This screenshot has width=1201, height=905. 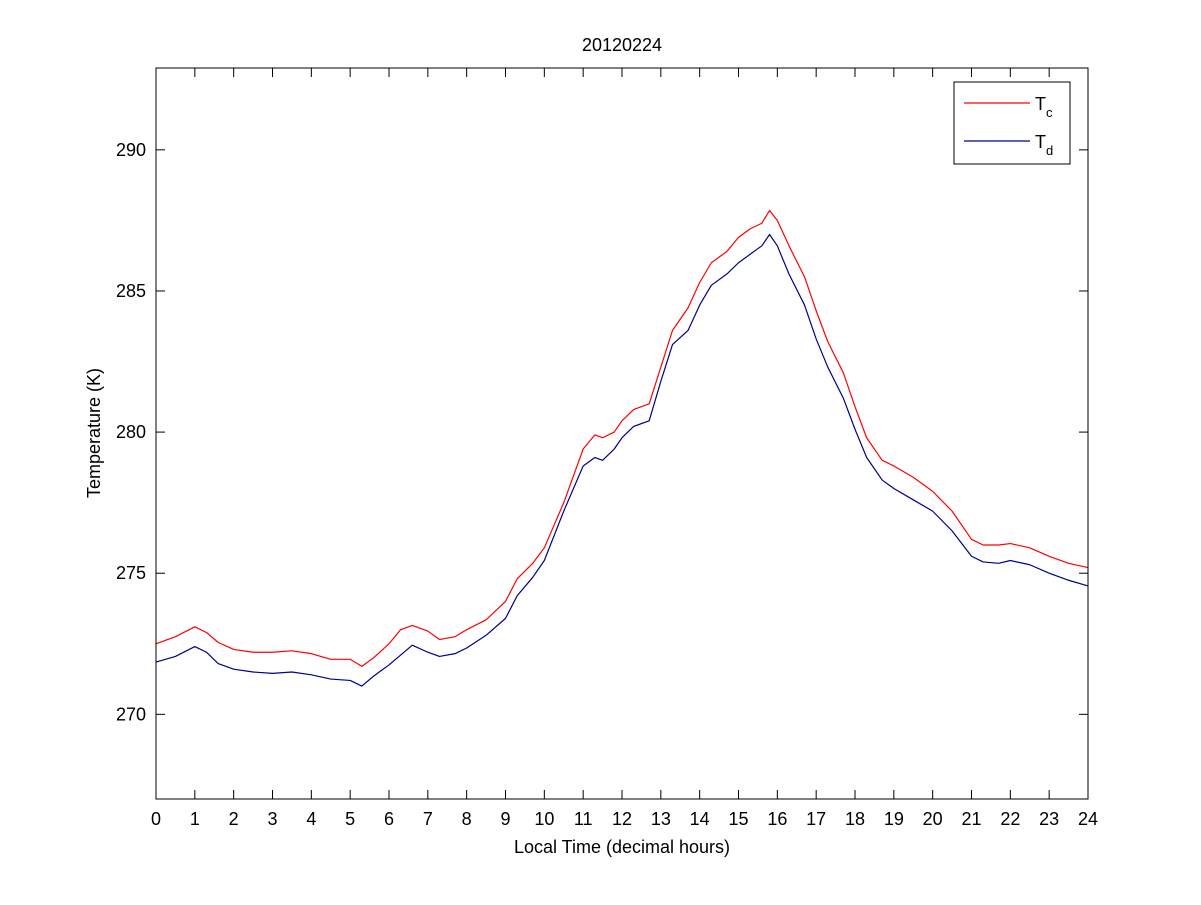 What do you see at coordinates (1049, 150) in the screenshot?
I see `legend-label-td-sub: d` at bounding box center [1049, 150].